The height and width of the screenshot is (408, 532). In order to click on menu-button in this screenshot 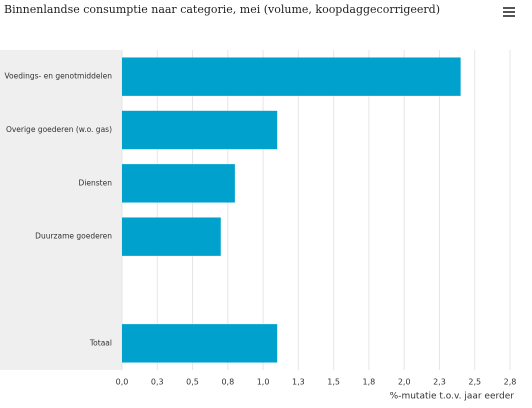, I will do `click(509, 12)`.